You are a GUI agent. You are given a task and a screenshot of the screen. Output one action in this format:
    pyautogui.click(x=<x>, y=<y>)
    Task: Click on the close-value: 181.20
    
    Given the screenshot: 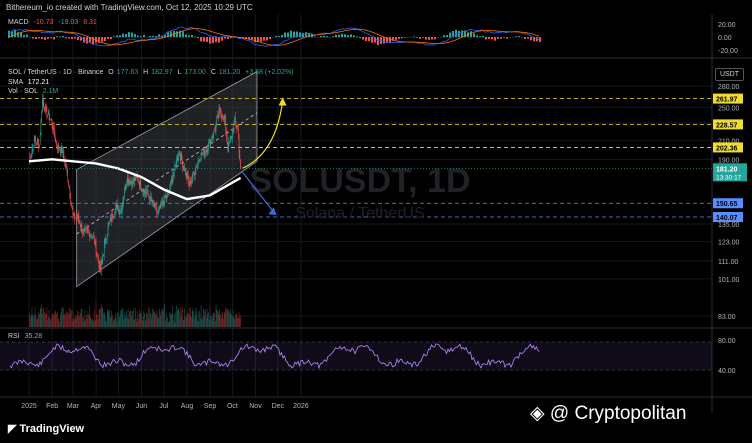 What is the action you would take?
    pyautogui.click(x=229, y=72)
    